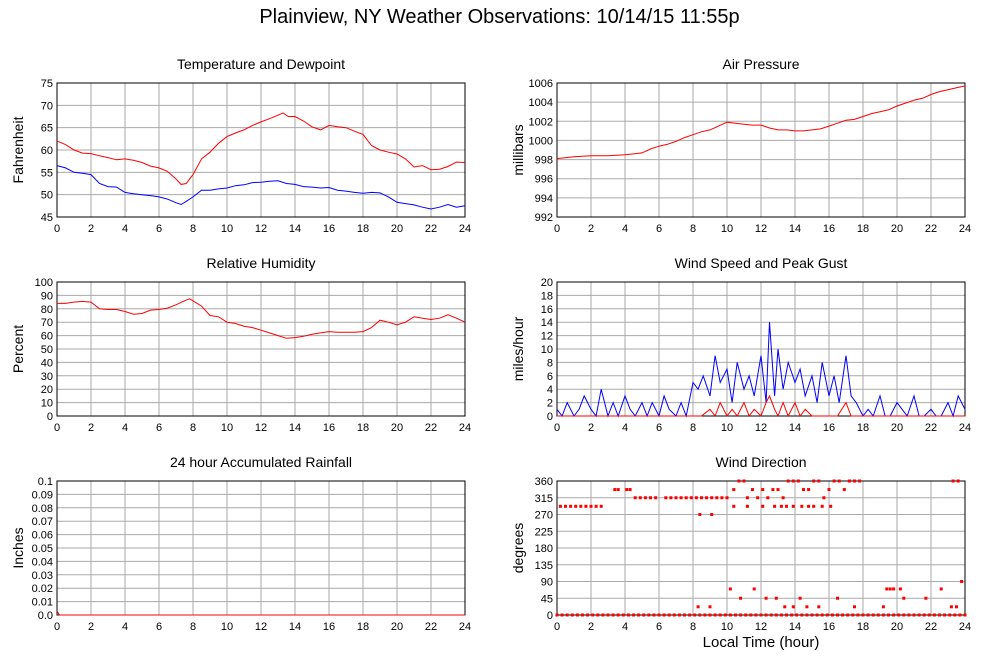 The height and width of the screenshot is (659, 999). I want to click on x-tick-label: 24, so click(965, 229).